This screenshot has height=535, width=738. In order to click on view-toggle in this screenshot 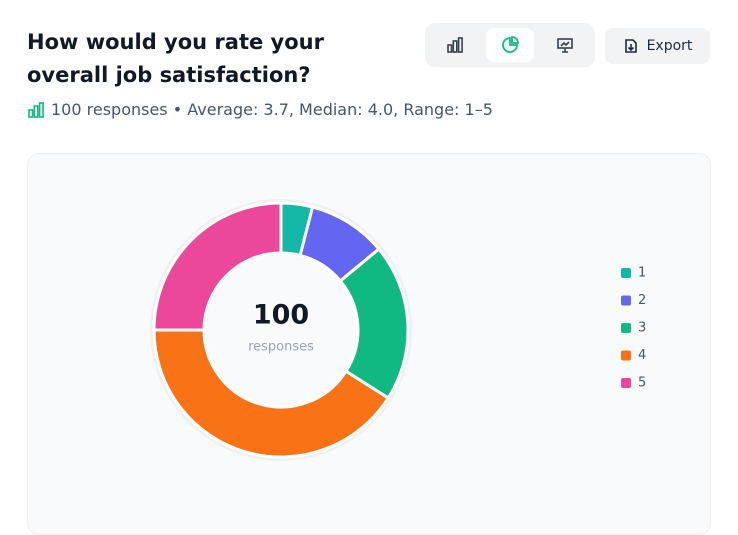, I will do `click(510, 45)`.